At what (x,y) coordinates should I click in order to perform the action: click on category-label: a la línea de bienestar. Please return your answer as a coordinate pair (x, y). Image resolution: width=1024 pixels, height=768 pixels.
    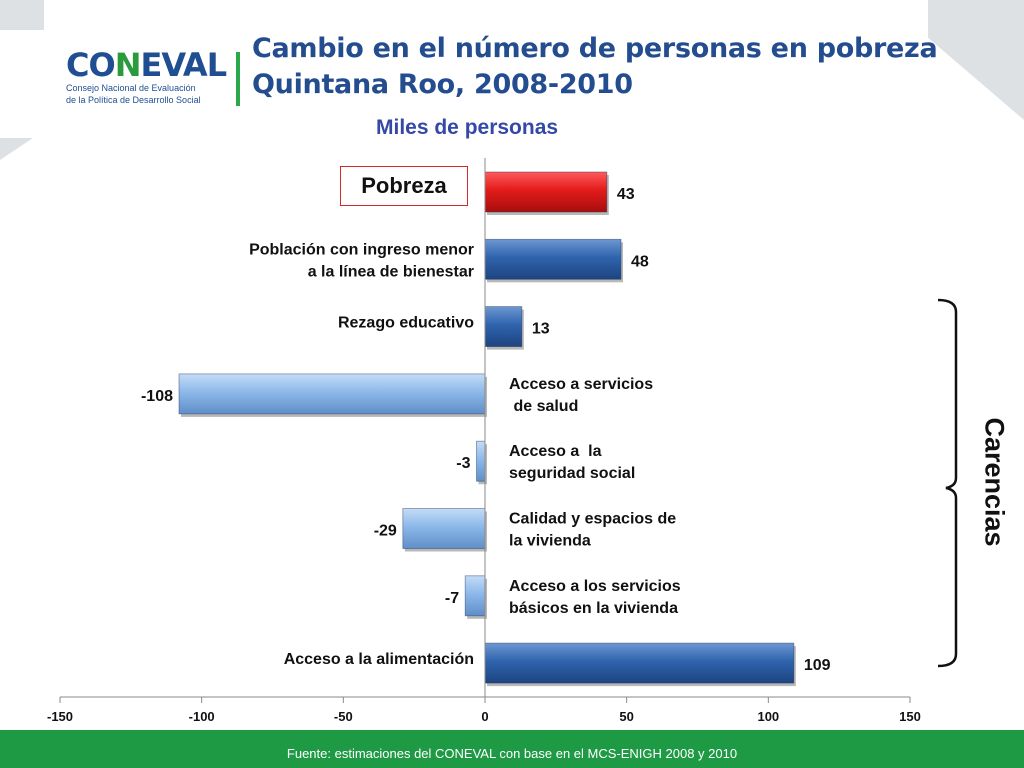
    Looking at the image, I should click on (391, 271).